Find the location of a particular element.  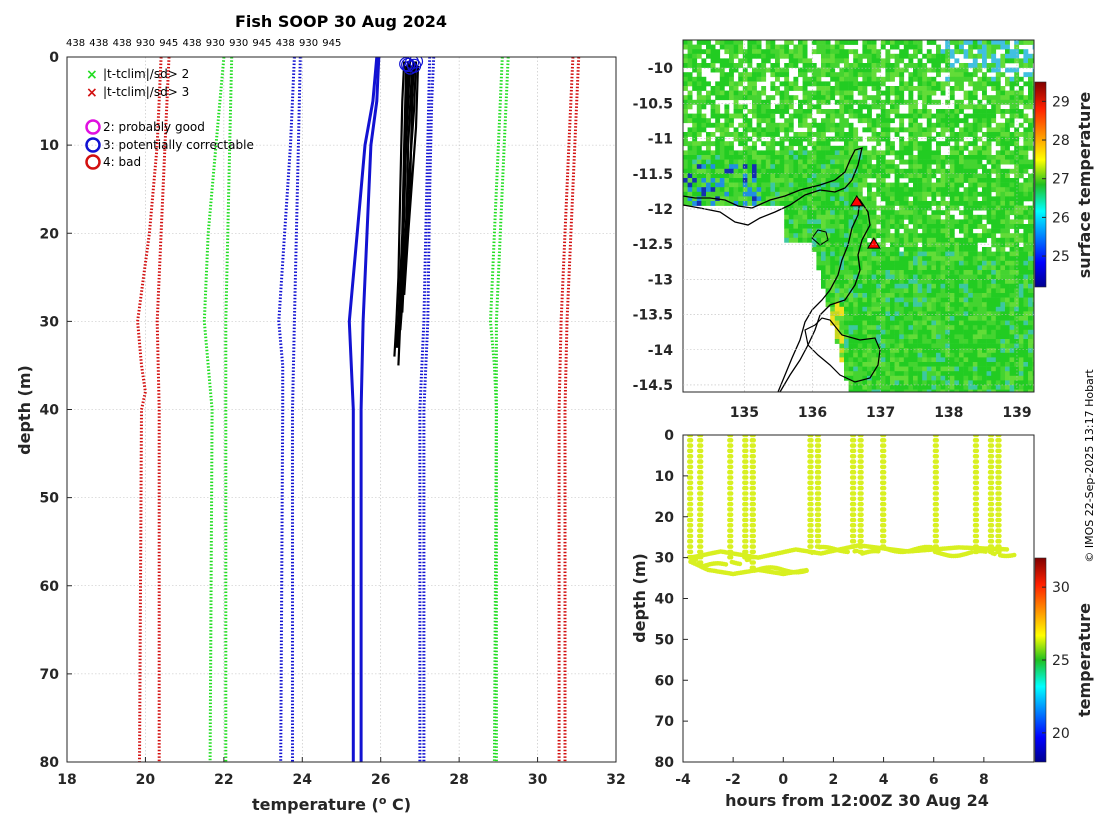

profile-ylabel: depth (m) is located at coordinates (24, 410).